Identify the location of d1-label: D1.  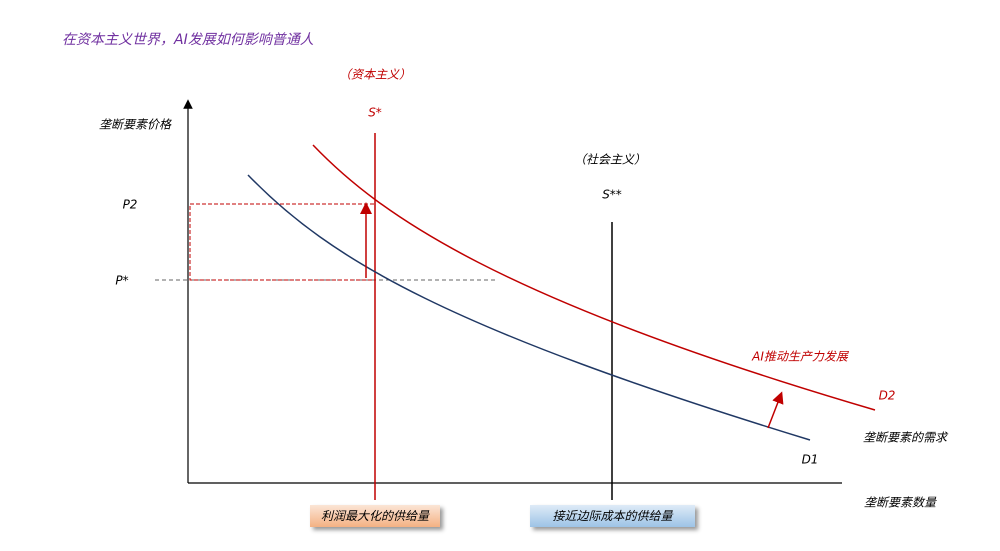
(810, 460).